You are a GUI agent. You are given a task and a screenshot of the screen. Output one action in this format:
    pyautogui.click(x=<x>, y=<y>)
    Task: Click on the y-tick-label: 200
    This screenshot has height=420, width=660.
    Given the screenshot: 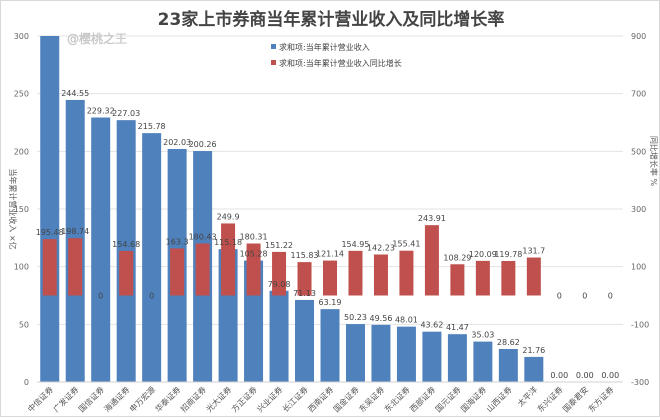 What is the action you would take?
    pyautogui.click(x=21, y=151)
    